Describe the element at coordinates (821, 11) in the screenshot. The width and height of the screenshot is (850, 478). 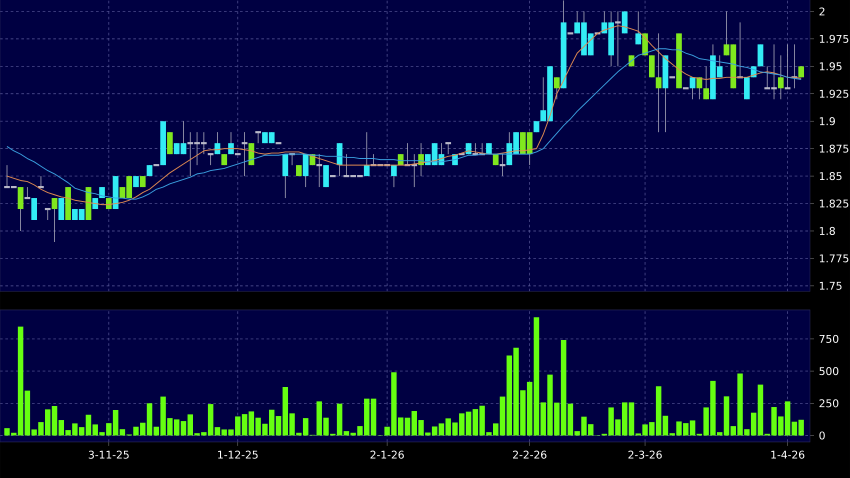
I see `y-tick-label: 2` at that location.